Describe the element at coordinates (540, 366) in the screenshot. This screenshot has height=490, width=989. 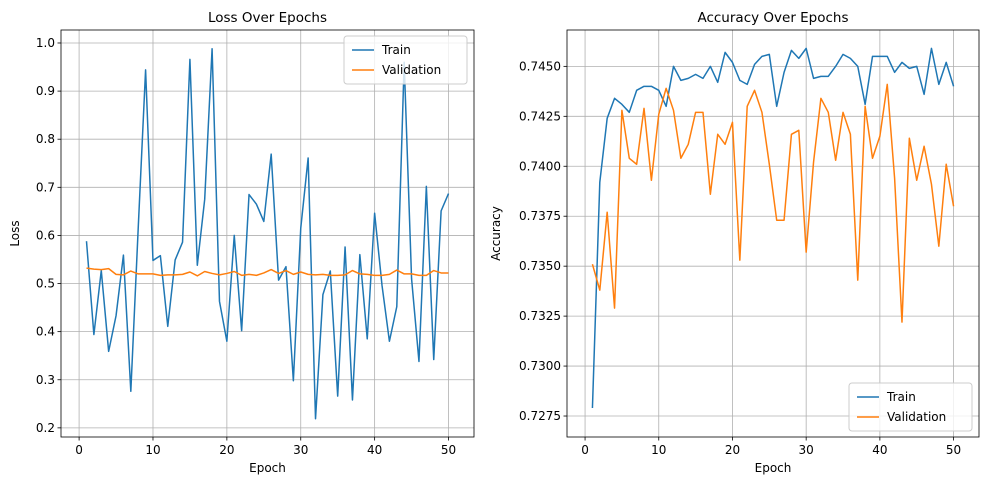
I see `y-tick-label: 0.7300` at that location.